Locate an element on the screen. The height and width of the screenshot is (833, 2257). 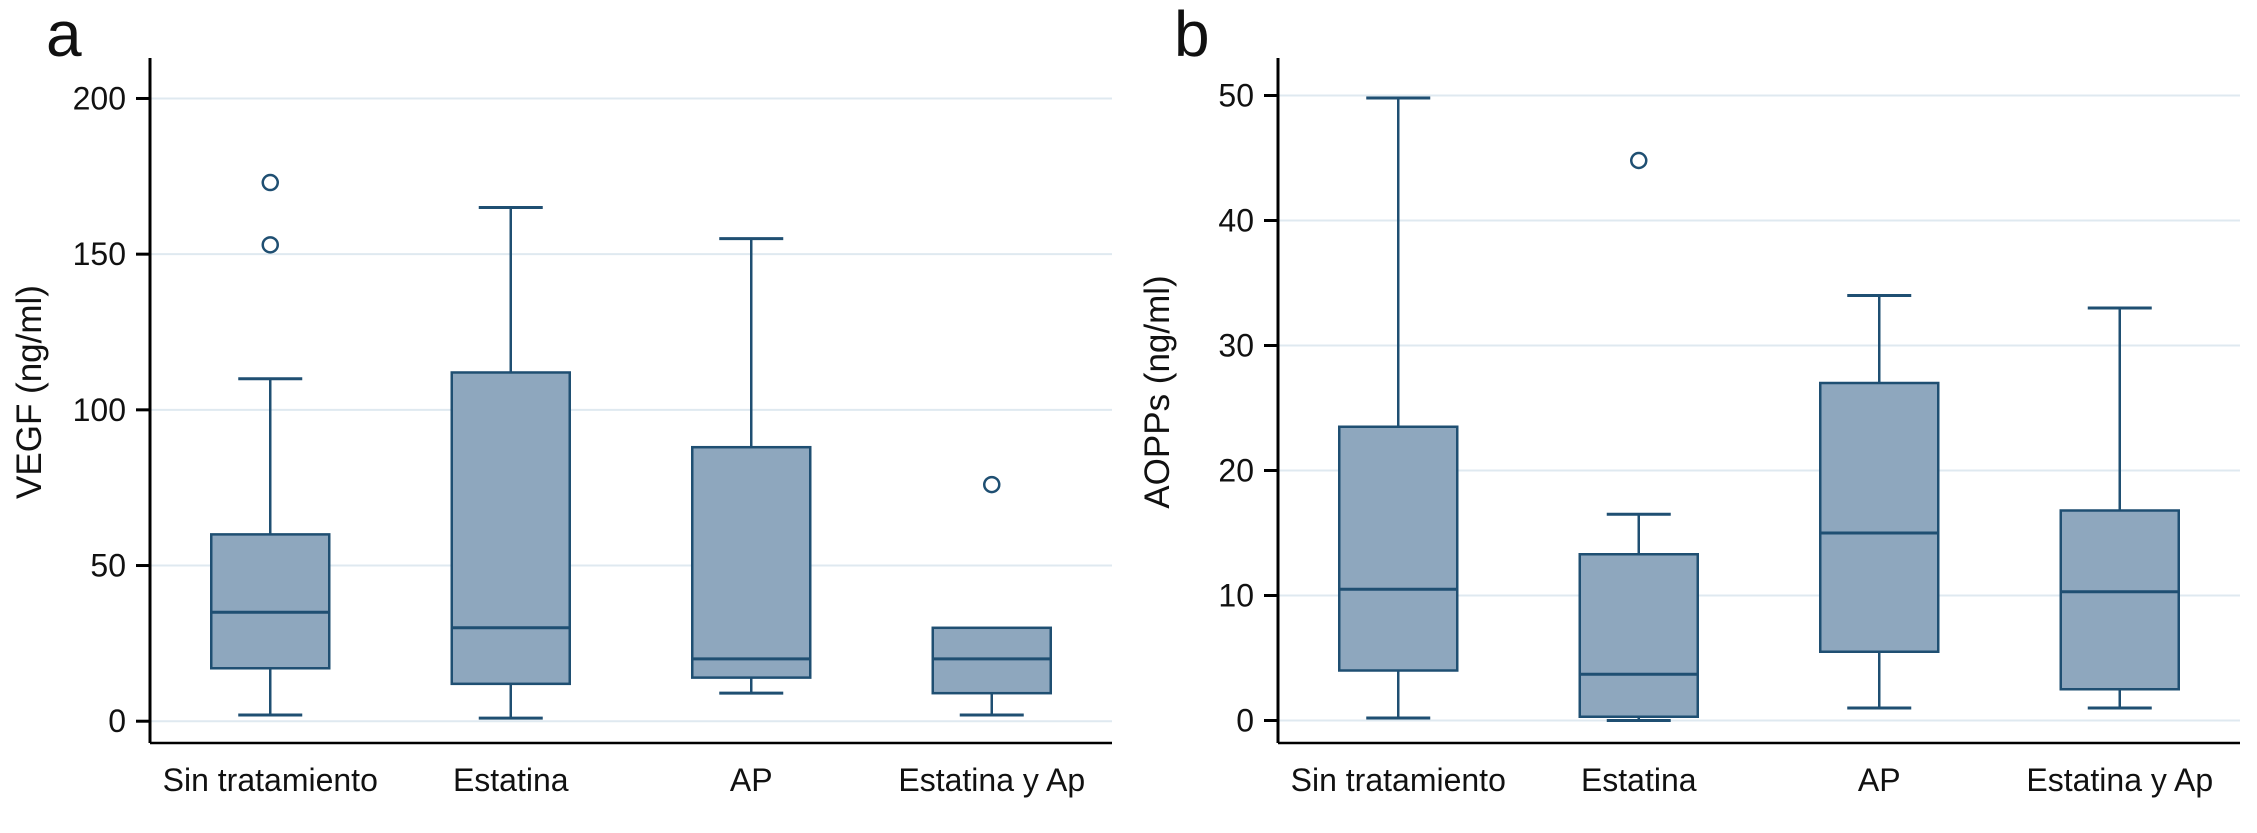
y-tick-label: 200 is located at coordinates (99, 98).